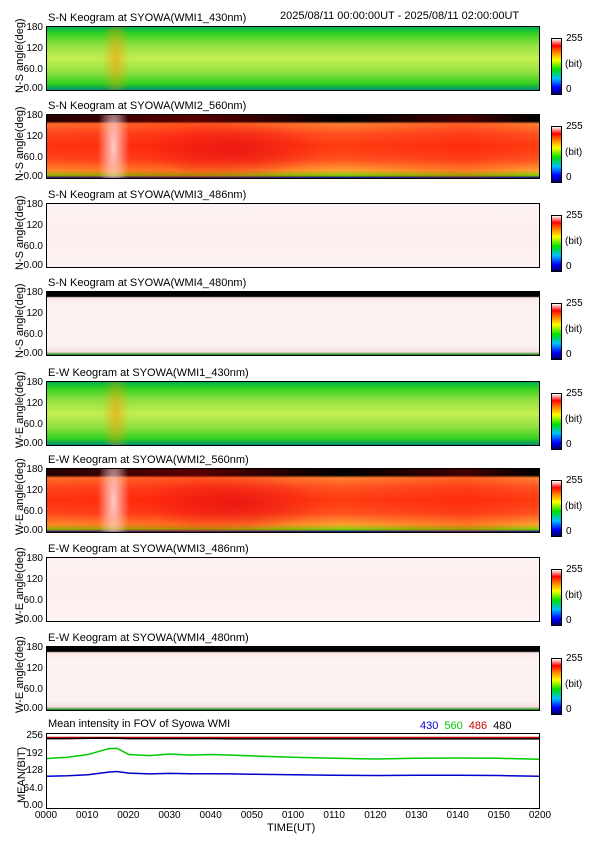 The height and width of the screenshot is (842, 595). I want to click on panel-title: S-N Keogram at SYOWA(WMI3_486nm), so click(147, 195).